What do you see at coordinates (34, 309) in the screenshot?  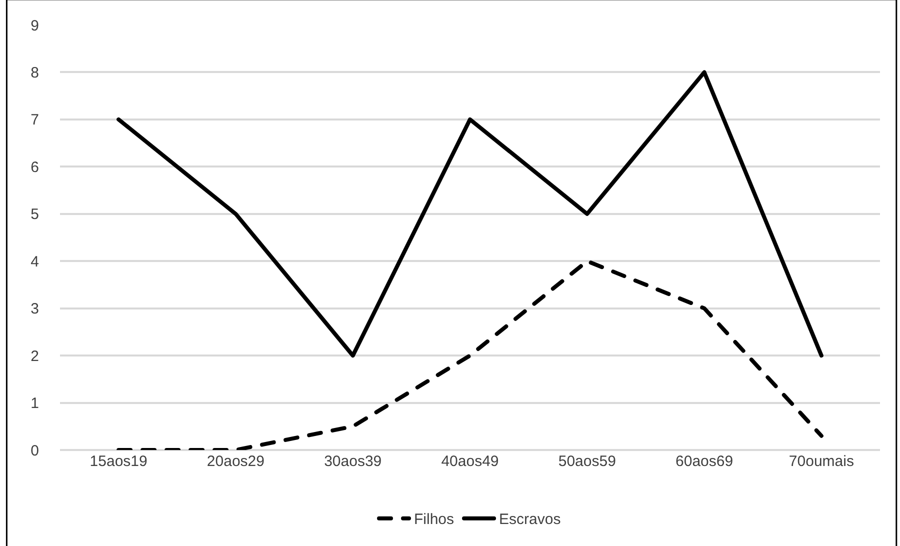 I see `y-tick-label: 3` at bounding box center [34, 309].